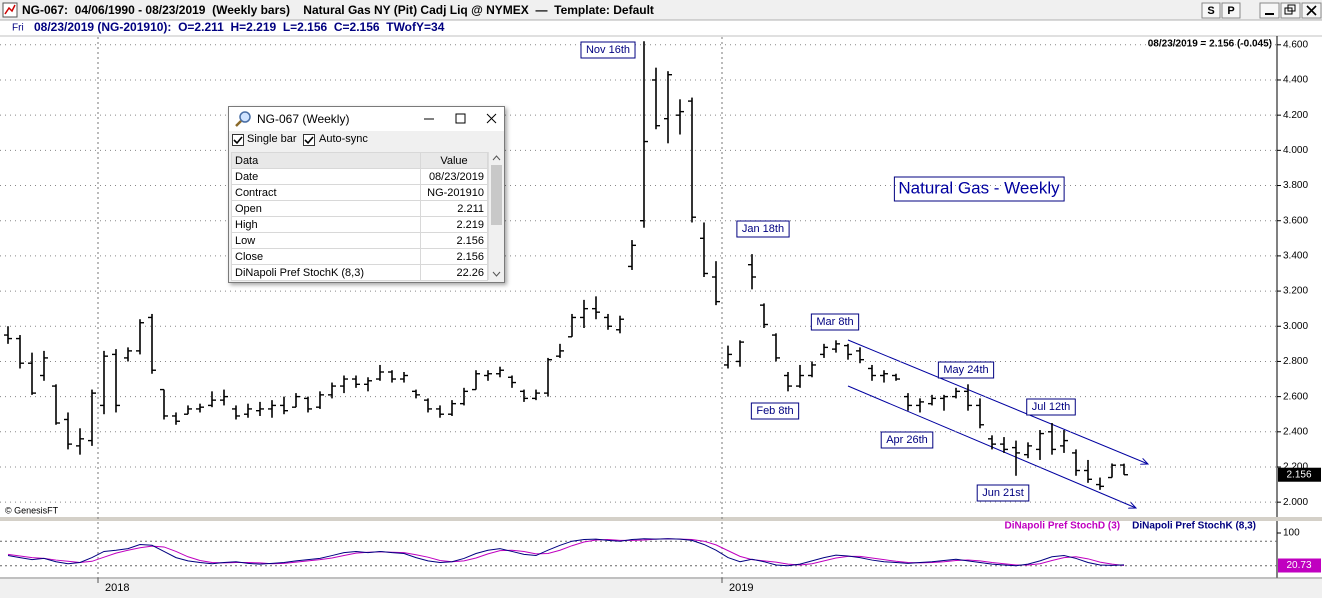 Image resolution: width=1322 pixels, height=603 pixels. Describe the element at coordinates (454, 208) in the screenshot. I see `table-cell: 2.211` at that location.